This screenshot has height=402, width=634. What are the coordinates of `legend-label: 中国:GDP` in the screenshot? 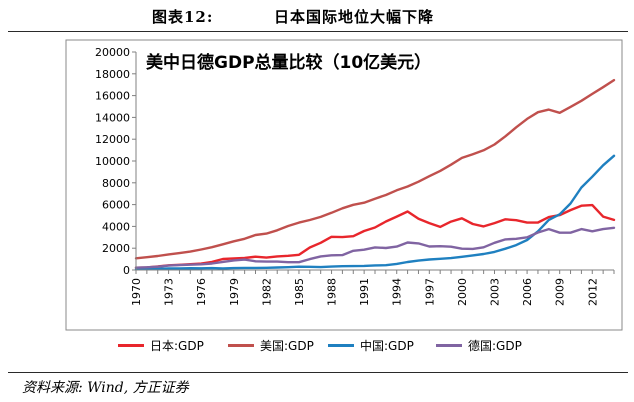 It's located at (387, 345).